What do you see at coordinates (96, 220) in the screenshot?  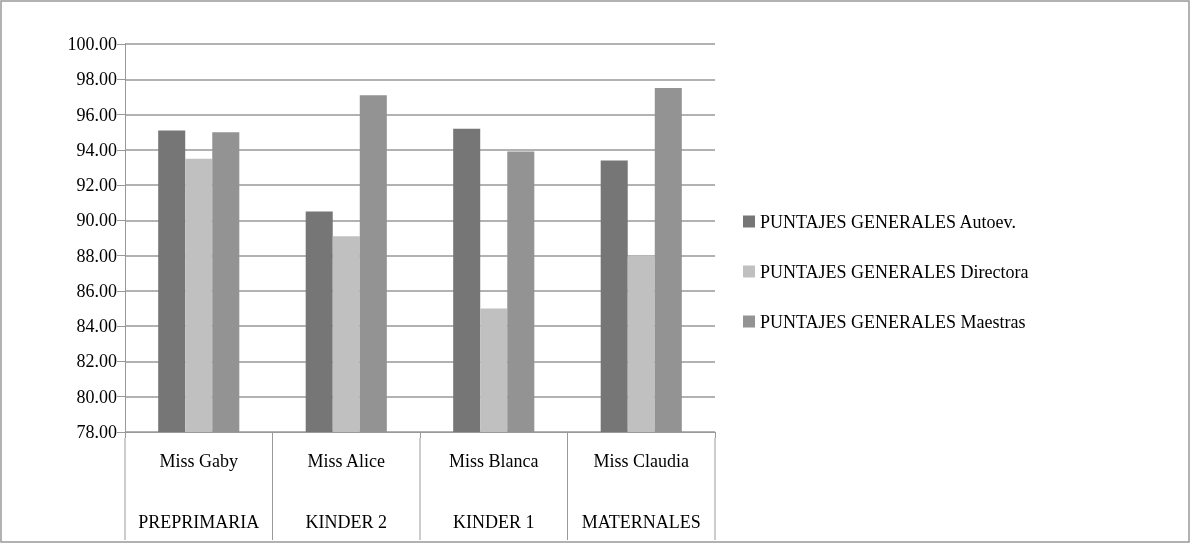 I see `y-tick-label: 90.00` at bounding box center [96, 220].